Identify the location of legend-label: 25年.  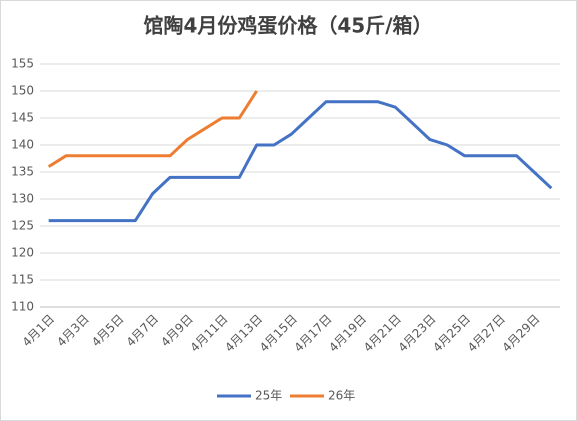
(268, 396).